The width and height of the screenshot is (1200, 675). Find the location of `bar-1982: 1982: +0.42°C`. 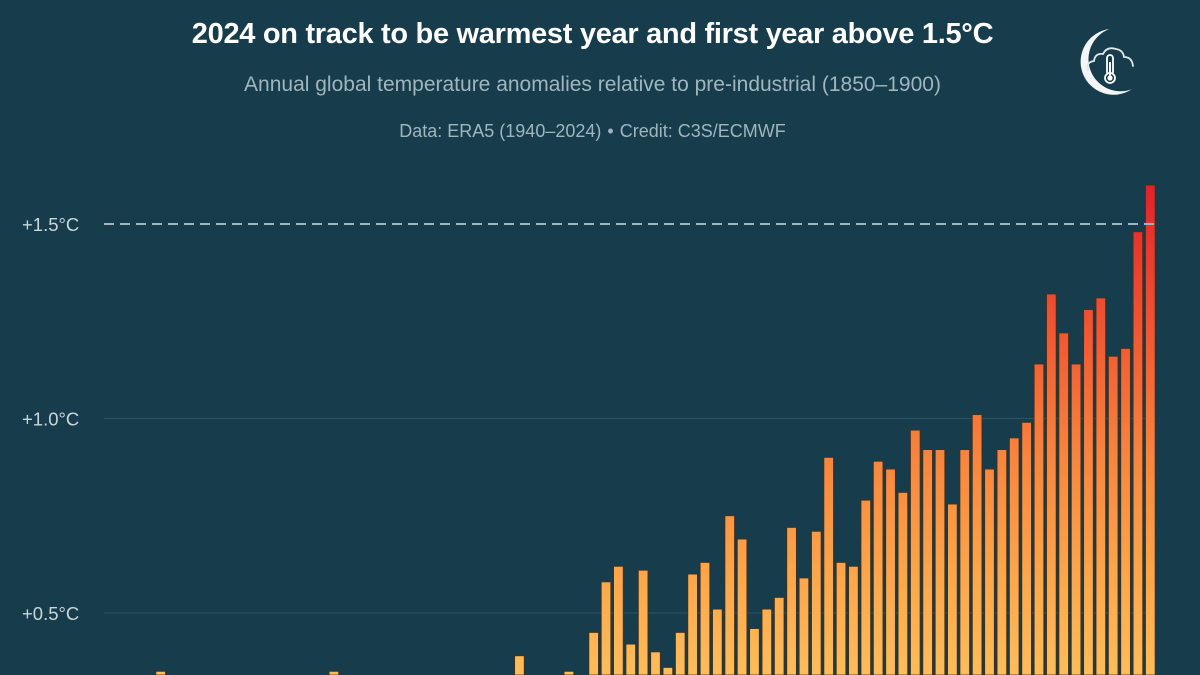

bar-1982: 1982: +0.42°C is located at coordinates (630, 659).